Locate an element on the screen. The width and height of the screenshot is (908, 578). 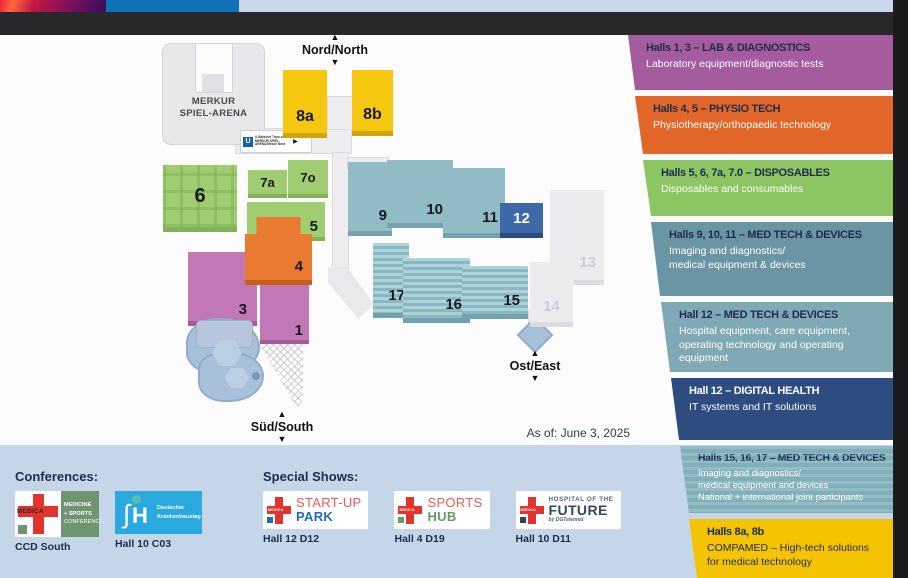
show-startup-park: MEDICA START-UP PARK Hall 12 D12 is located at coordinates (316, 518).